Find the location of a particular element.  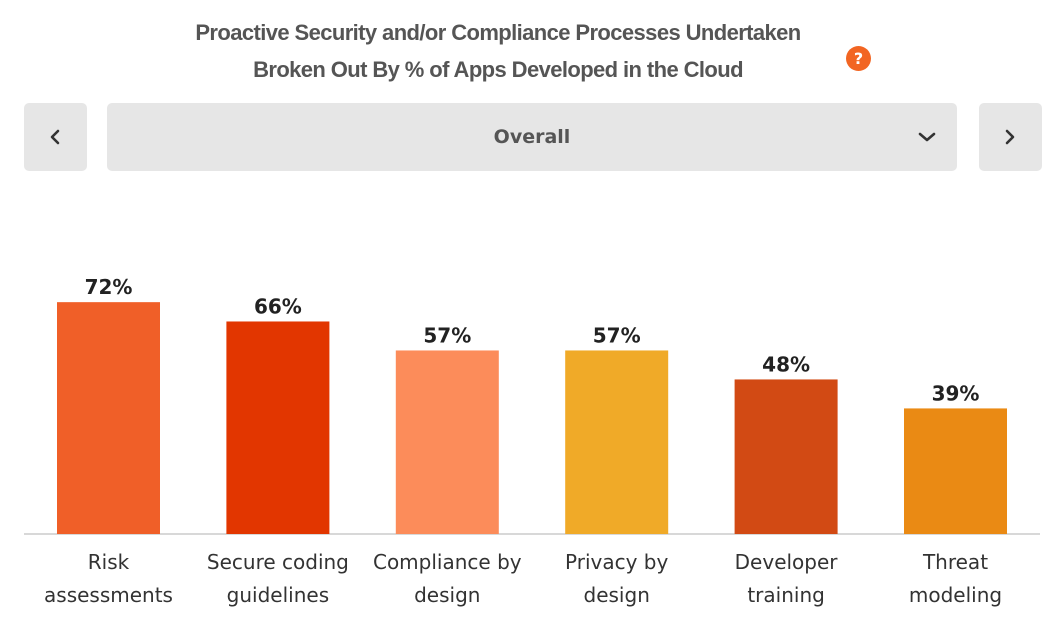

category-label-2-line-2: guidelines is located at coordinates (278, 595).